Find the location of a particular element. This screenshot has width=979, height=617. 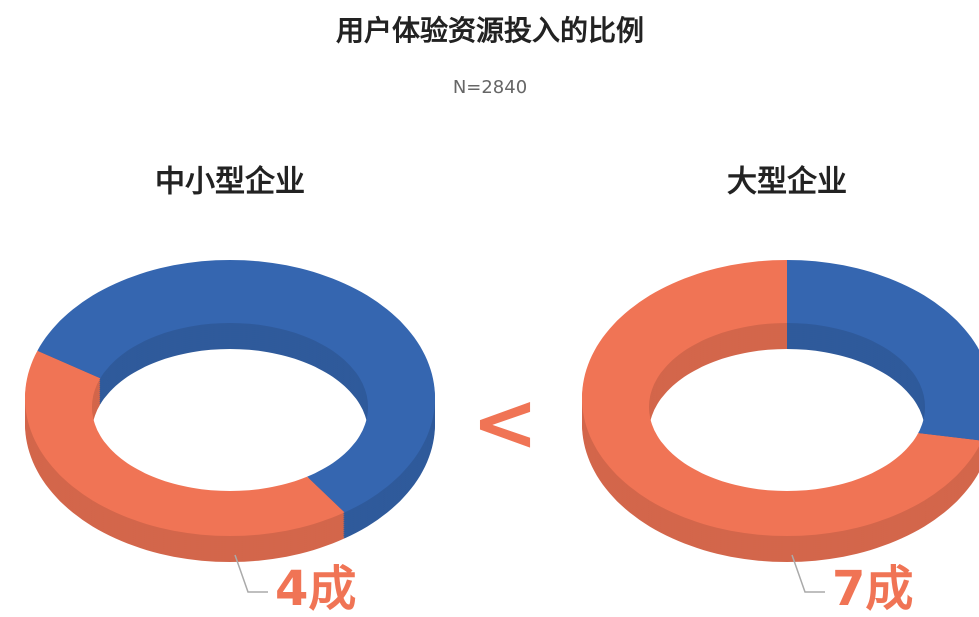

title: 用户体验资源投入的比例 is located at coordinates (490, 30).